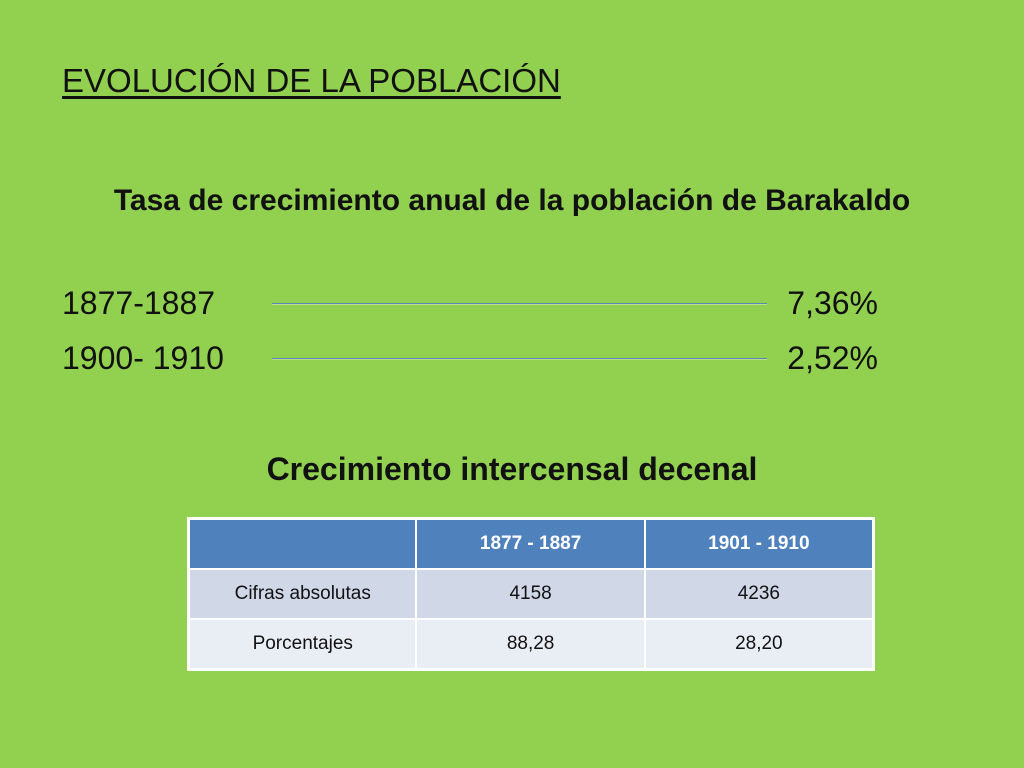 The width and height of the screenshot is (1024, 768). What do you see at coordinates (302, 594) in the screenshot?
I see `table-cell: Cifras absolutas` at bounding box center [302, 594].